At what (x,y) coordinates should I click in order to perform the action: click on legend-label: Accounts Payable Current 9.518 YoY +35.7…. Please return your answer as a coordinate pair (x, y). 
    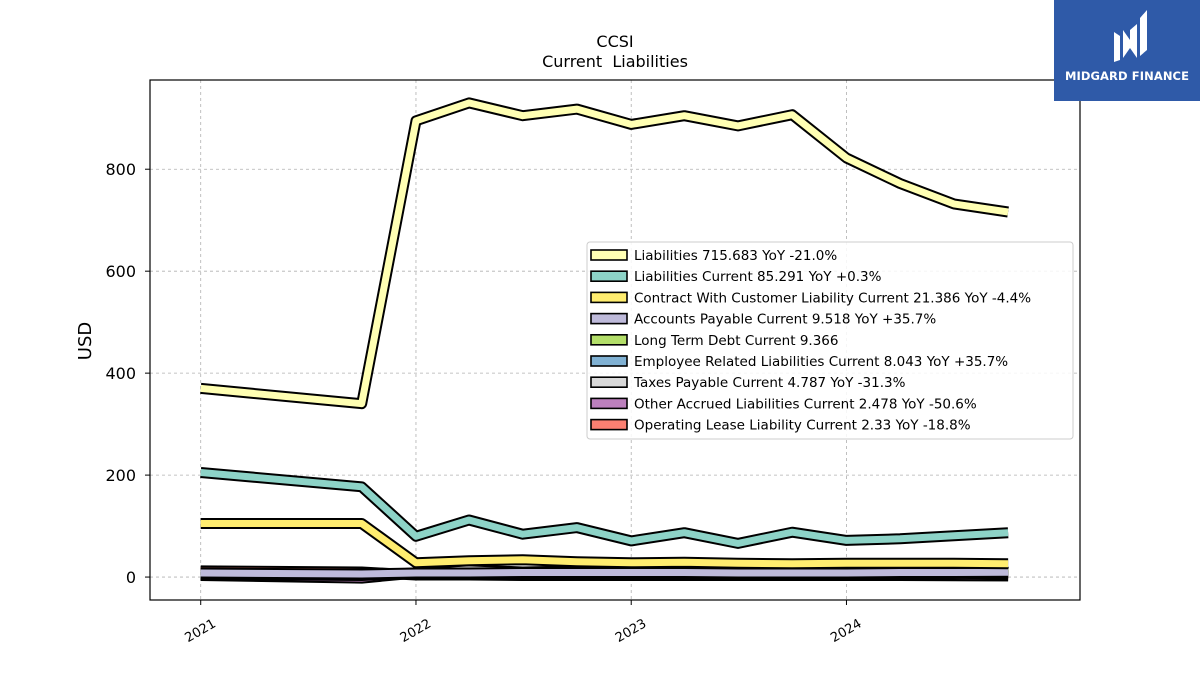
    Looking at the image, I should click on (785, 320).